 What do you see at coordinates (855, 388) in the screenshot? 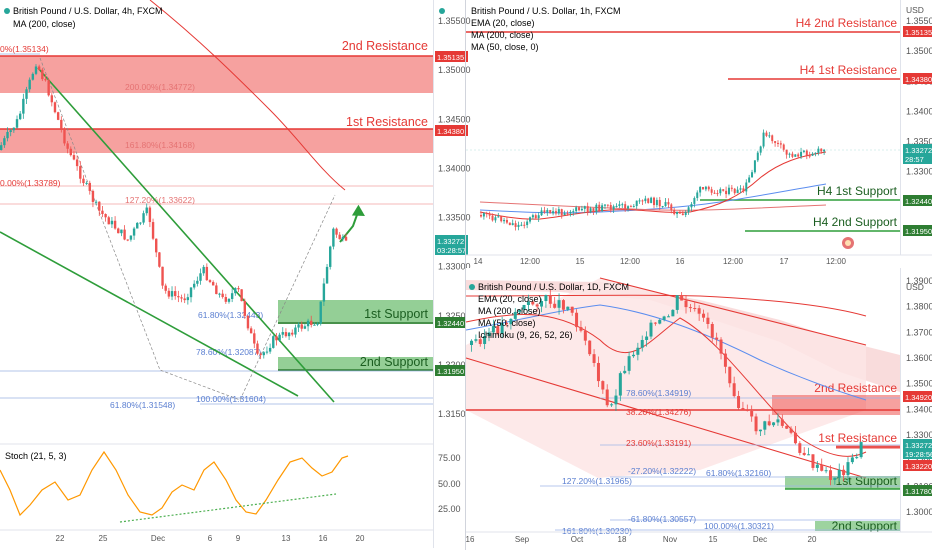
I see `res2-label-1d: 2nd Resistance` at bounding box center [855, 388].